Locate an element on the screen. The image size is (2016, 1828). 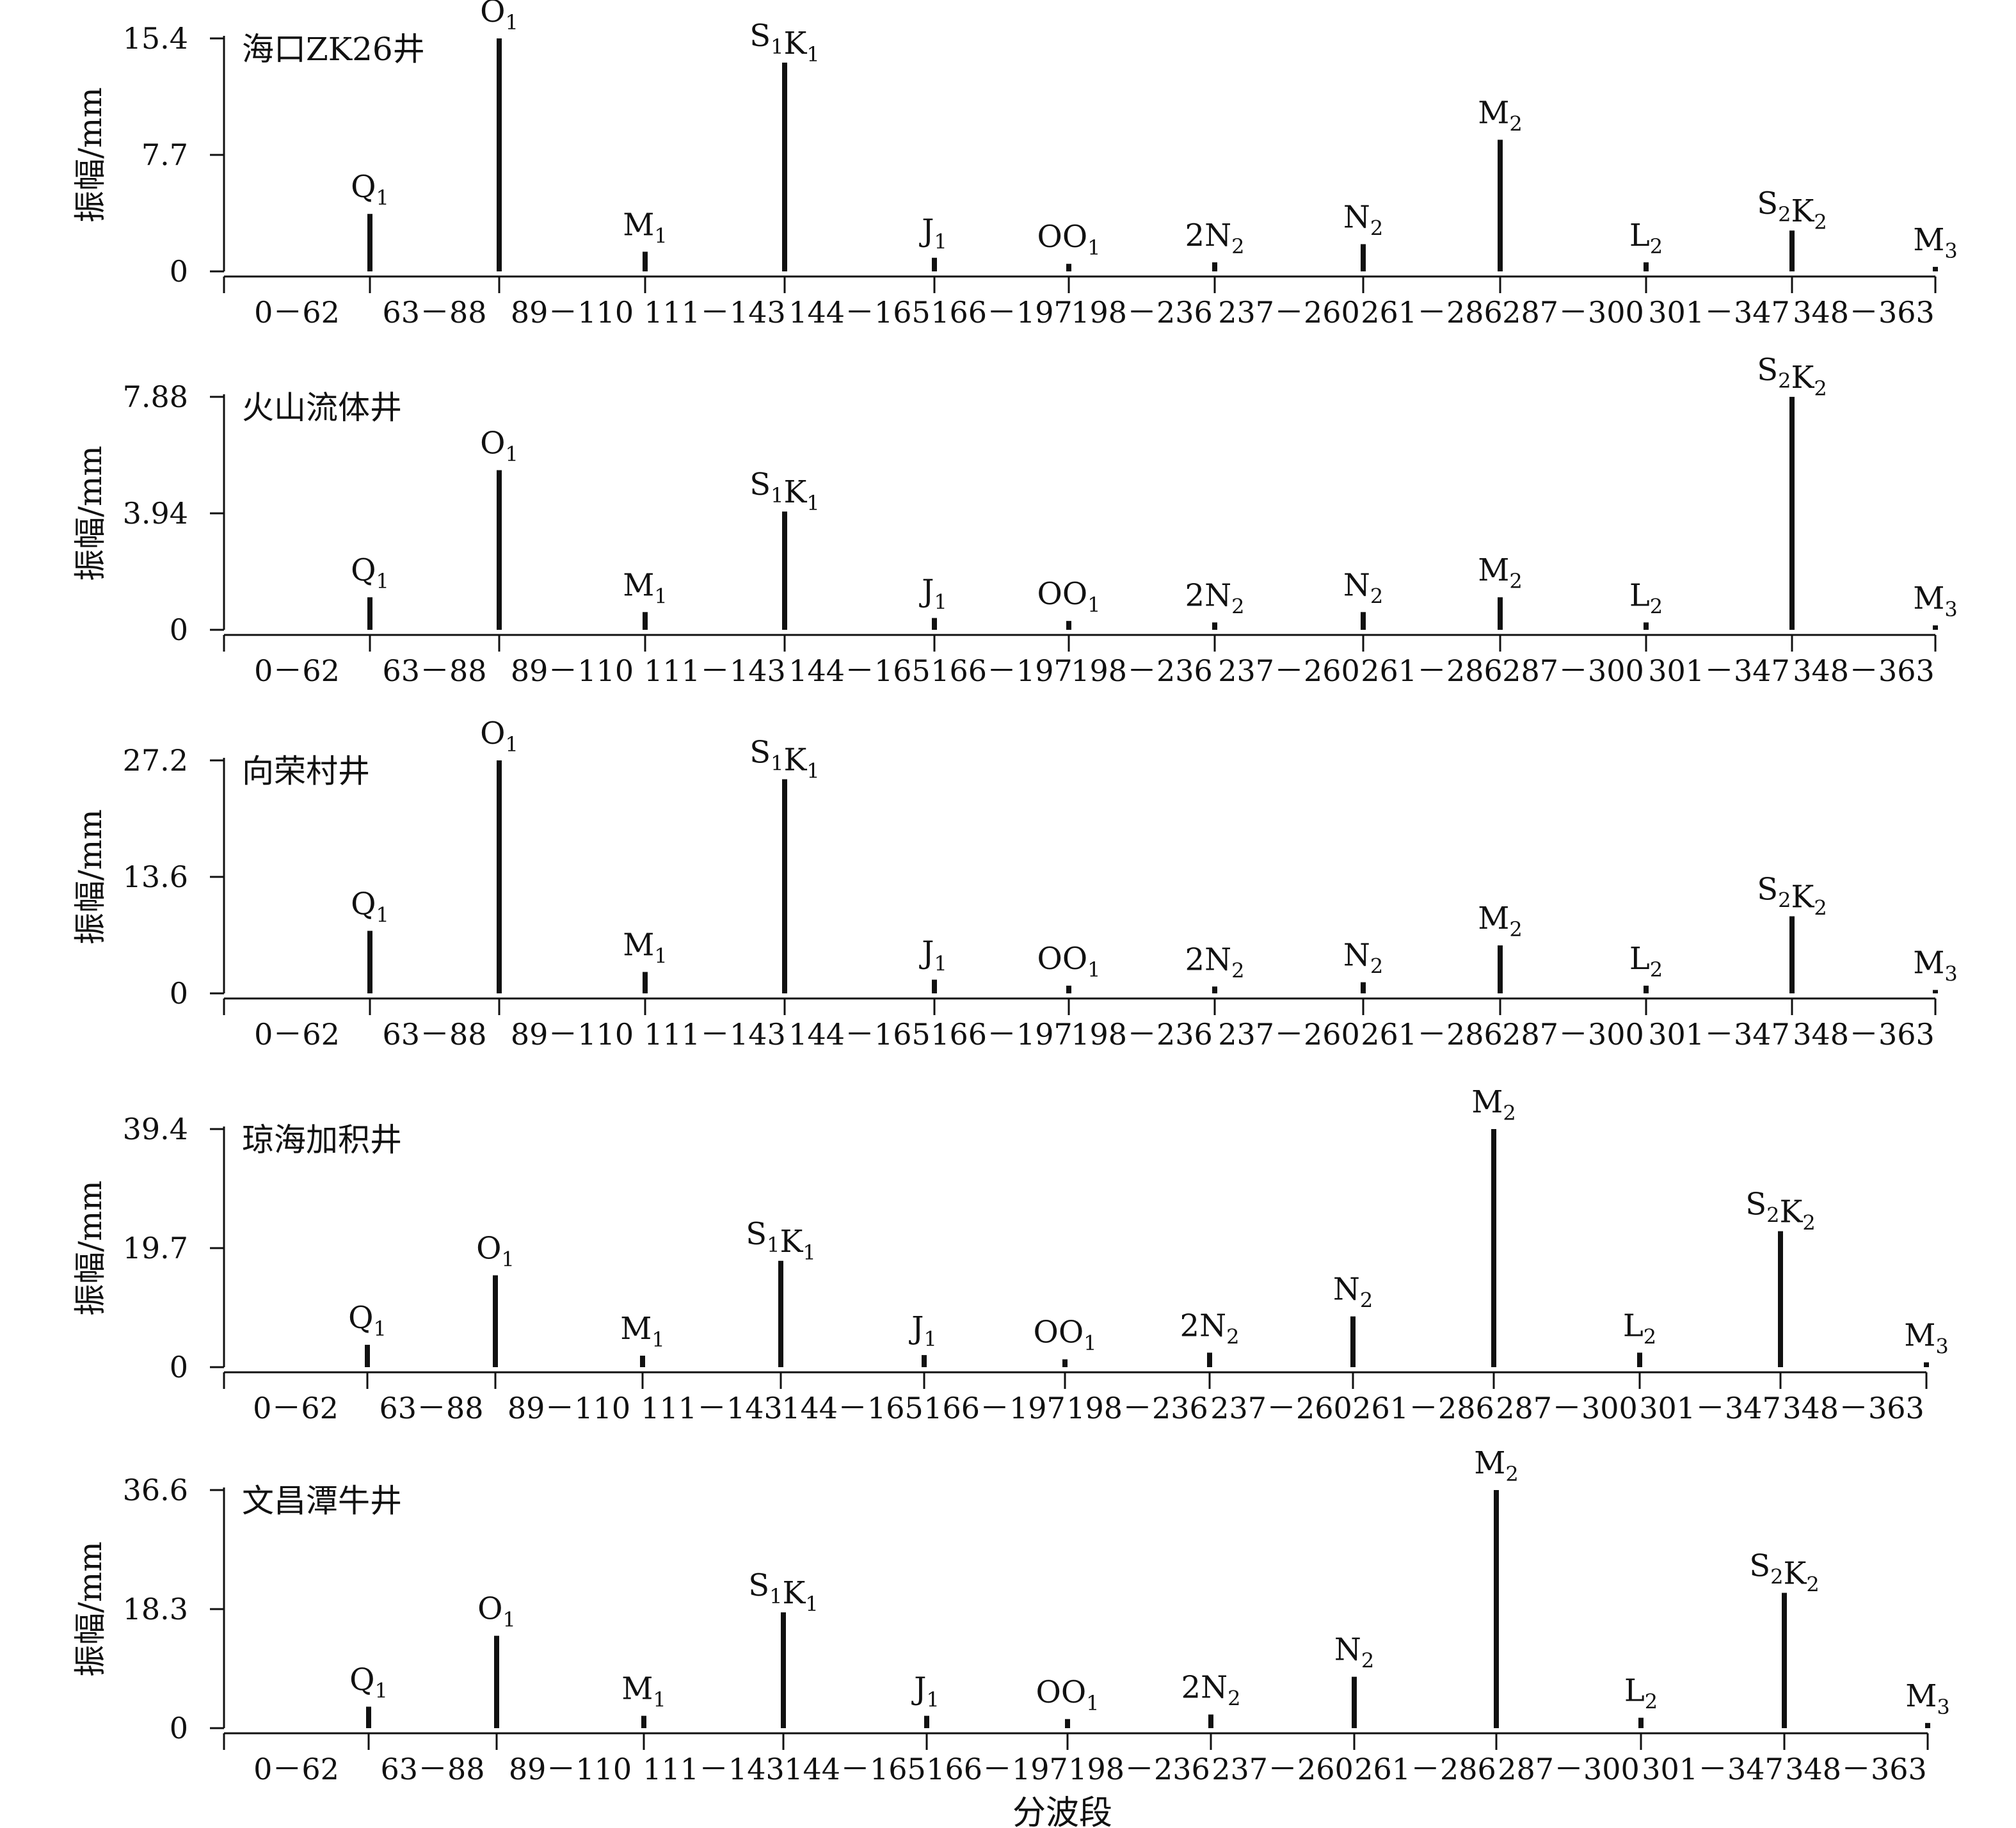
x-tick-label: 261－286 is located at coordinates (1432, 1034).